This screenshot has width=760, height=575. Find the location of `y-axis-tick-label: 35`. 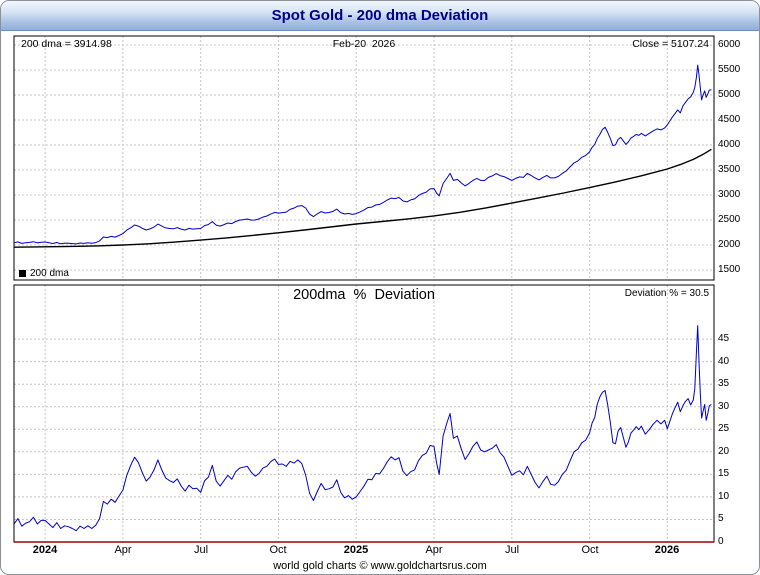

y-axis-tick-label: 35 is located at coordinates (724, 383).